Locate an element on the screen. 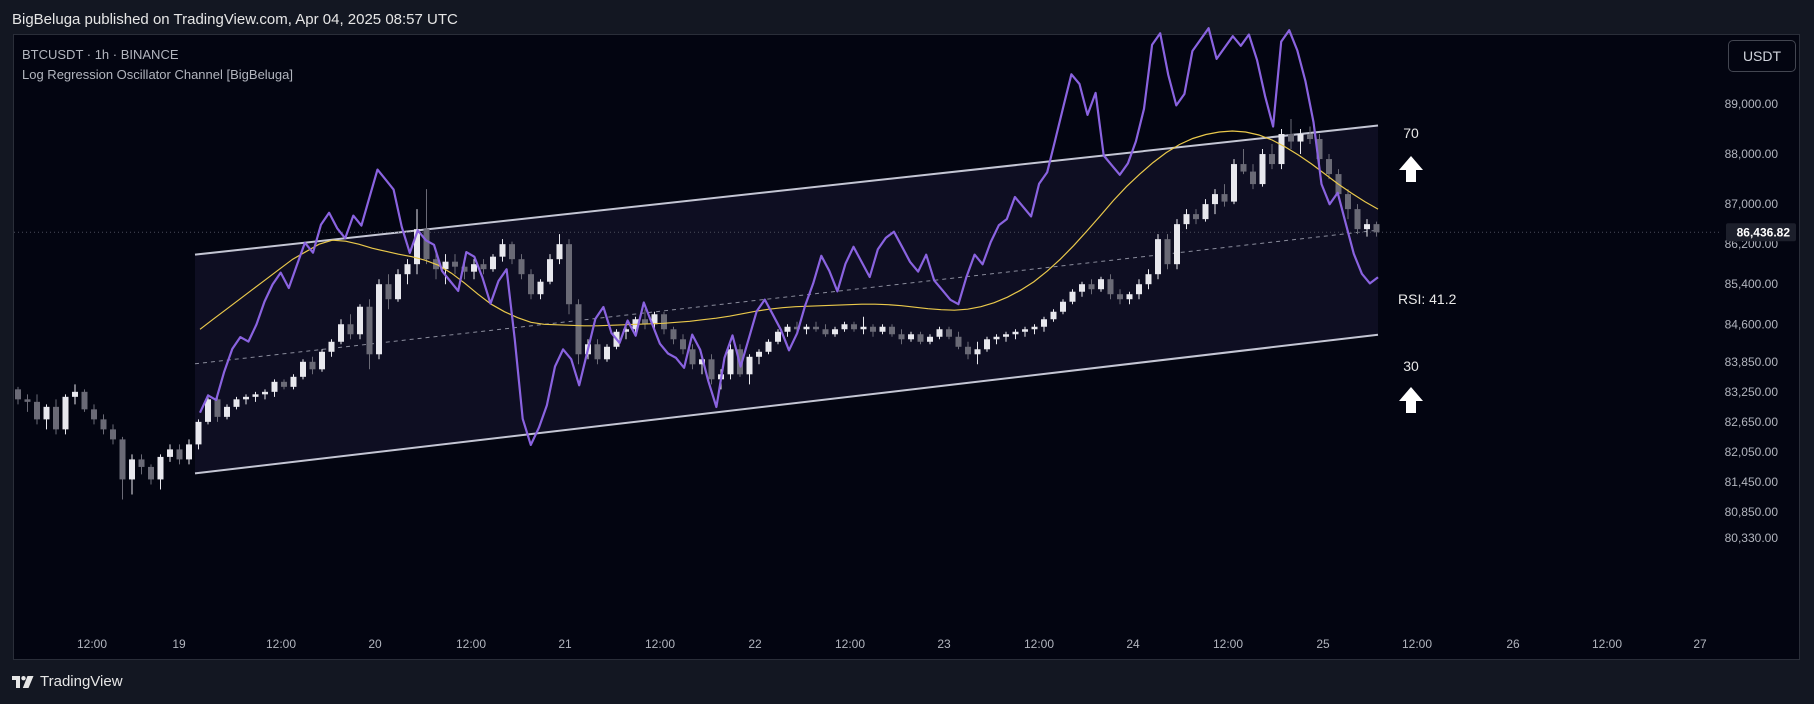 This screenshot has height=704, width=1814. time-tick-label: 23 is located at coordinates (944, 644).